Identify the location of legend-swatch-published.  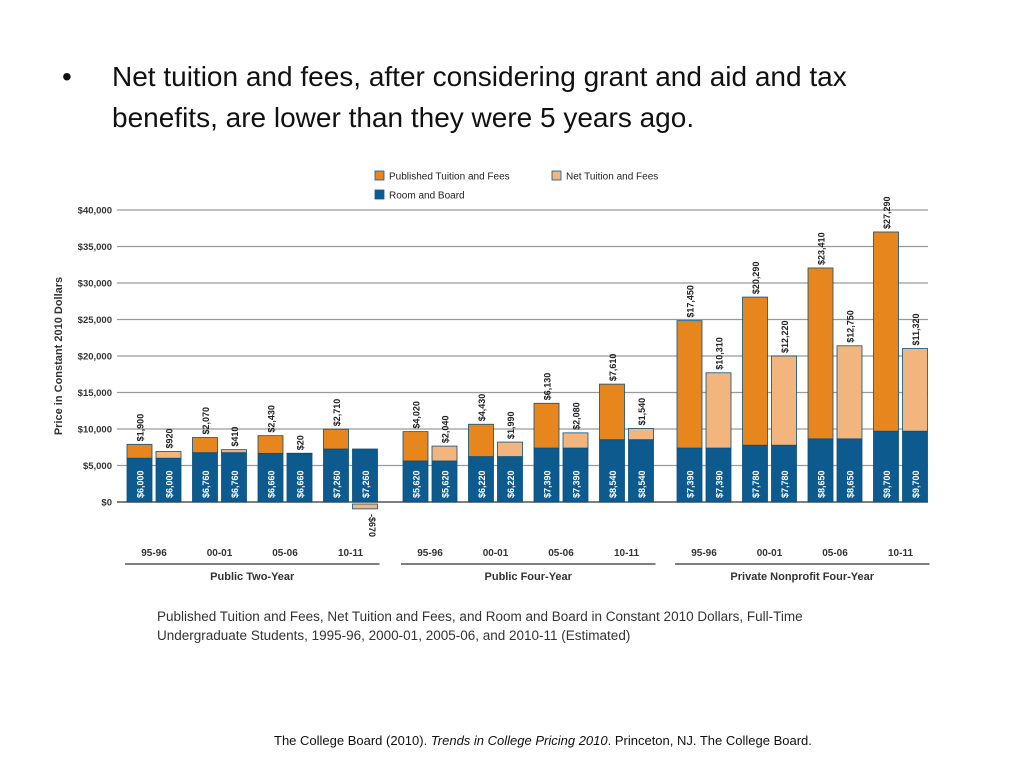
(379, 175).